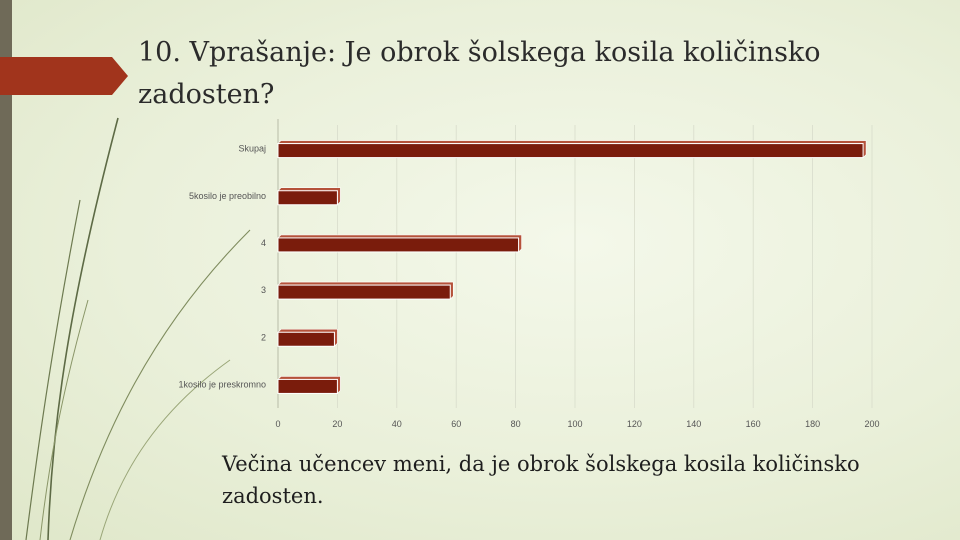  Describe the element at coordinates (222, 384) in the screenshot. I see `category-label: 1kosilo je preskromno` at that location.